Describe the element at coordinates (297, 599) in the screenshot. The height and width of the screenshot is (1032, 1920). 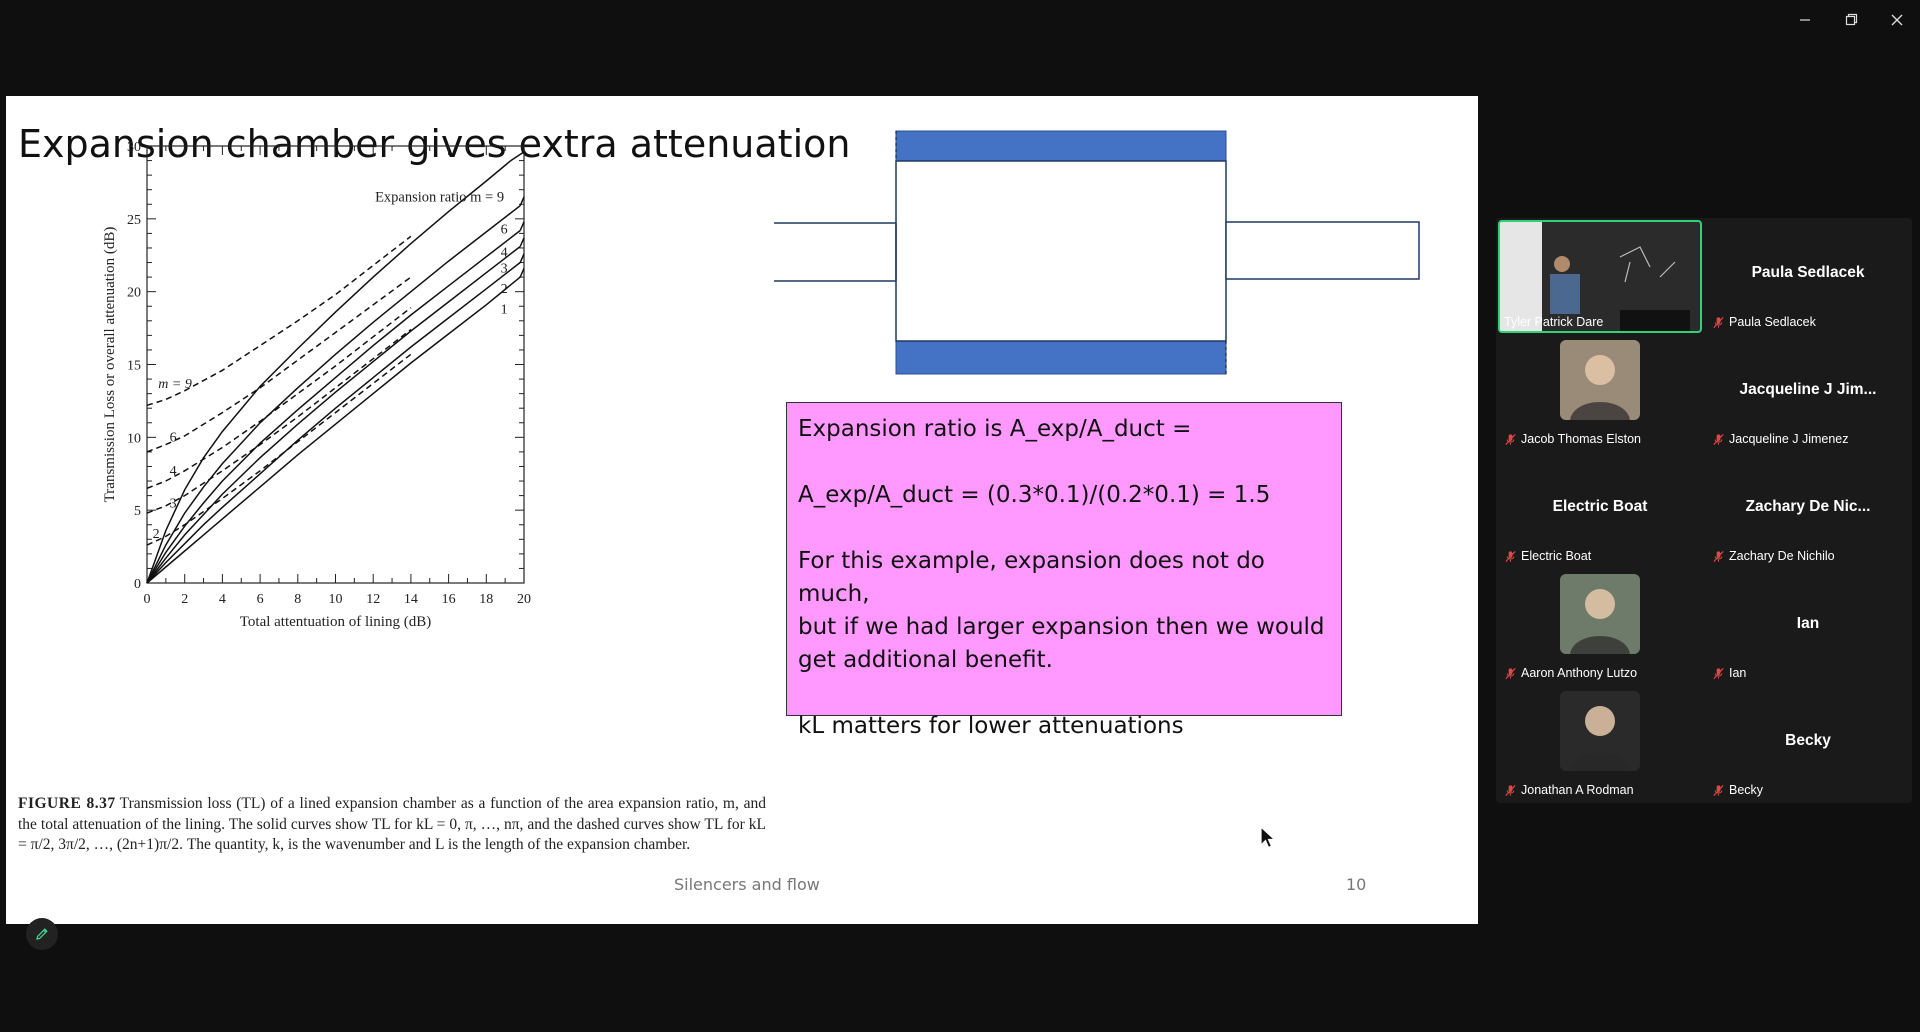
I see `x-tick-label: 8` at that location.